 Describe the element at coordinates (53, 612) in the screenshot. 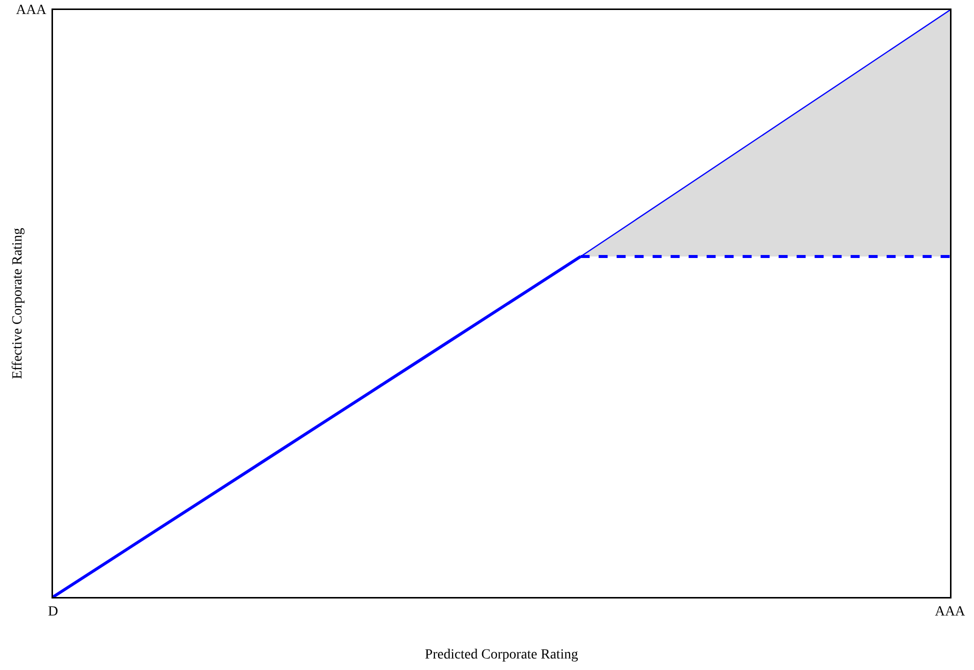

I see `x-tick-label: D` at that location.